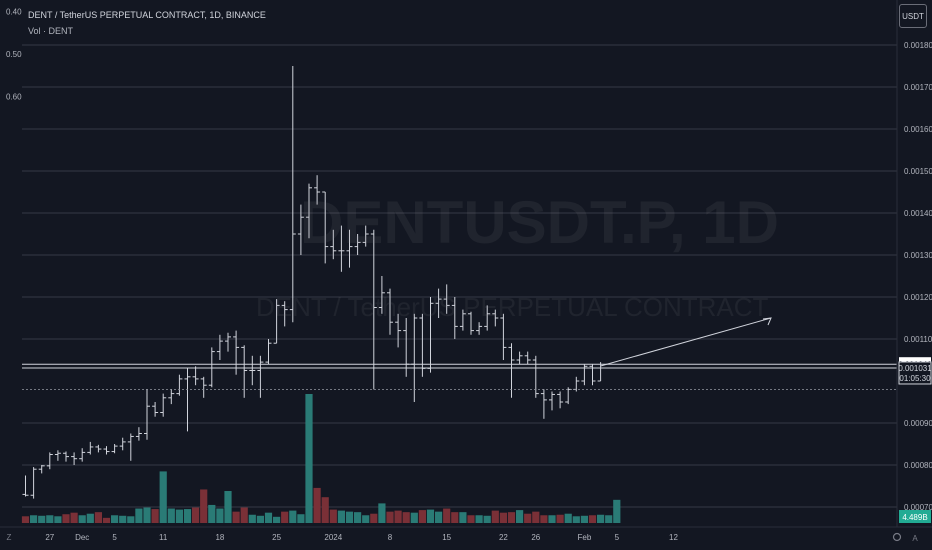 The image size is (932, 550). I want to click on time-axis-bg, so click(466, 538).